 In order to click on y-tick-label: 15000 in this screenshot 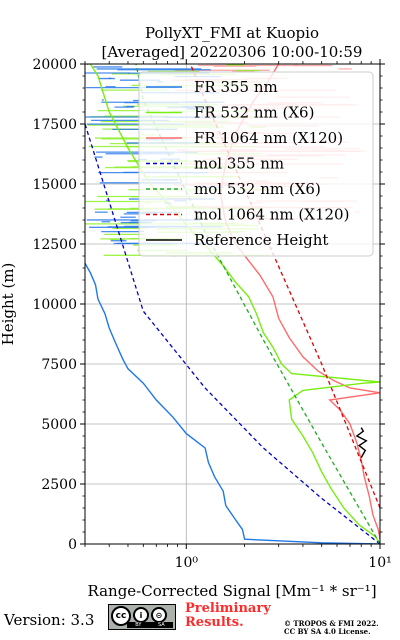, I will do `click(54, 185)`.